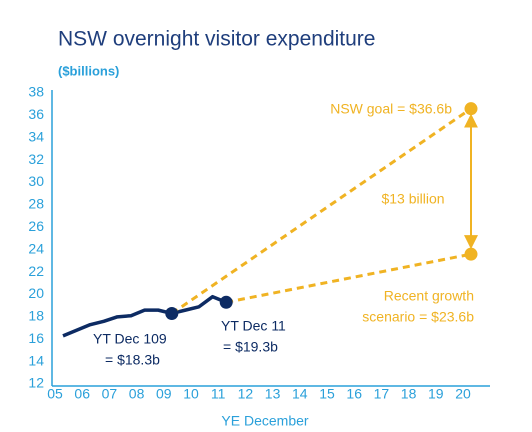 This screenshot has height=432, width=532. What do you see at coordinates (253, 326) in the screenshot?
I see `annotation: YT Dec 11` at bounding box center [253, 326].